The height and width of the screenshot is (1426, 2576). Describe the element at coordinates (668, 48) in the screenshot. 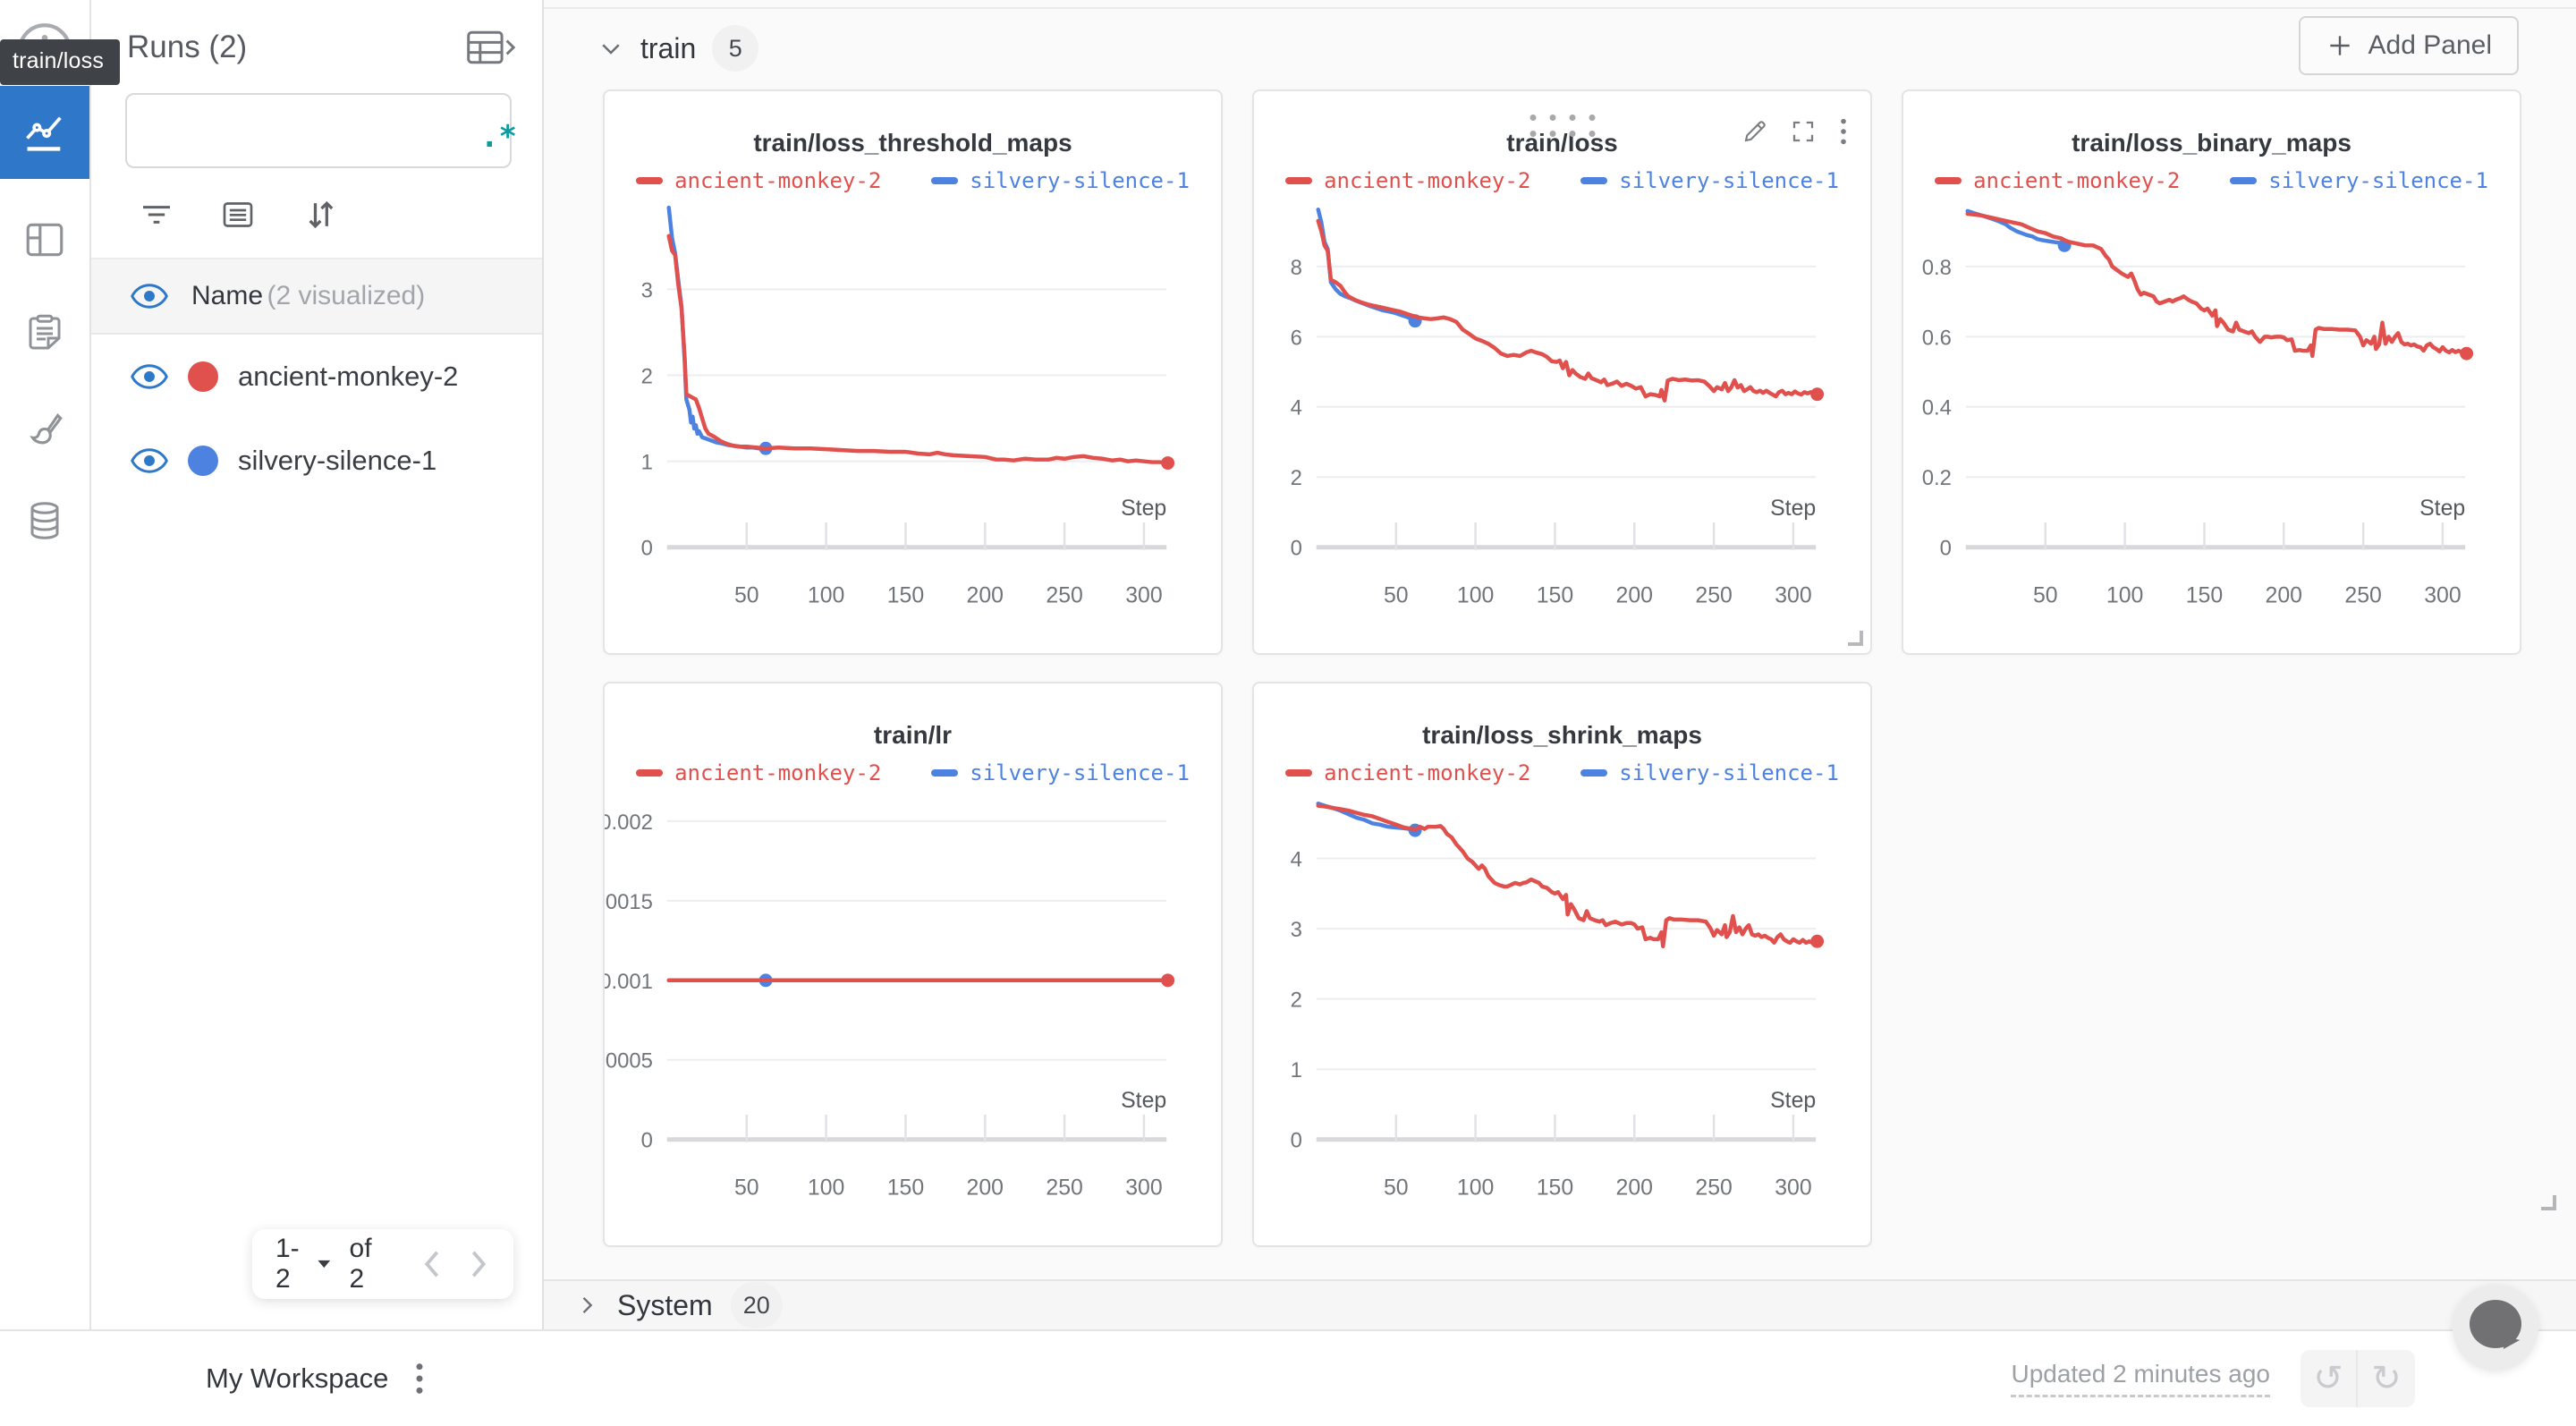

I see `train-section-label: train` at that location.